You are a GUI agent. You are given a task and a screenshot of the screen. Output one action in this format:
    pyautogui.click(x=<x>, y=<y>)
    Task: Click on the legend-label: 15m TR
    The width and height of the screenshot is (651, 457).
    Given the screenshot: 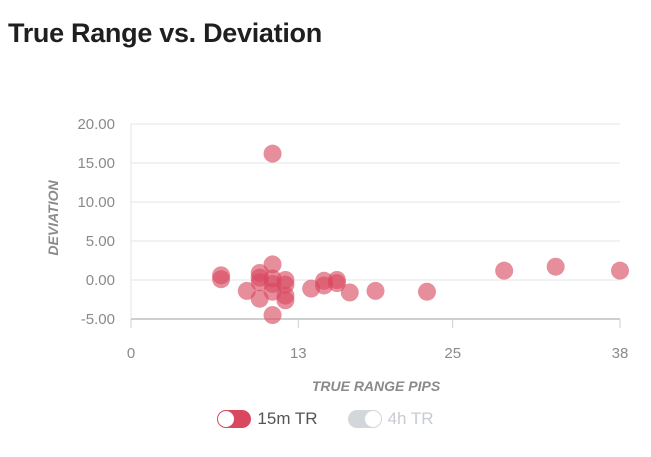 What is the action you would take?
    pyautogui.click(x=287, y=418)
    